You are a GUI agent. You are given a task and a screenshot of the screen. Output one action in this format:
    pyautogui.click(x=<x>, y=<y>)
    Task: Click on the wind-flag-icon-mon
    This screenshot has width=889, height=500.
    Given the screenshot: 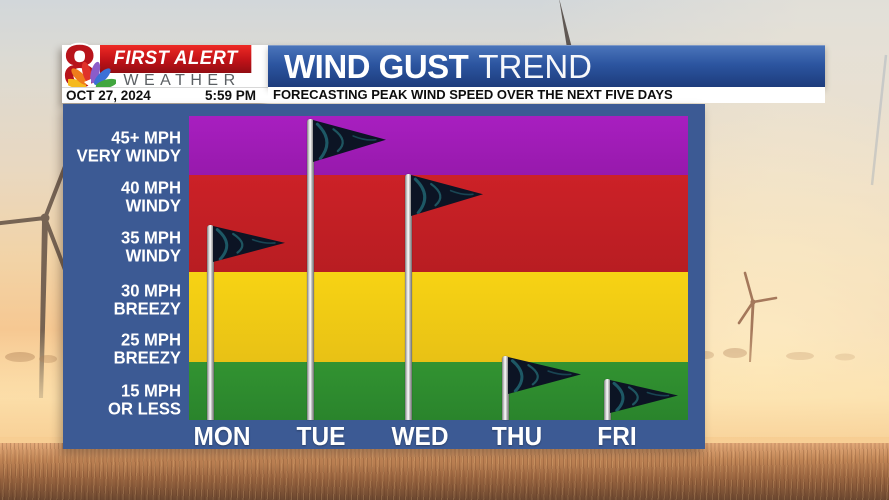 What is the action you would take?
    pyautogui.click(x=249, y=244)
    